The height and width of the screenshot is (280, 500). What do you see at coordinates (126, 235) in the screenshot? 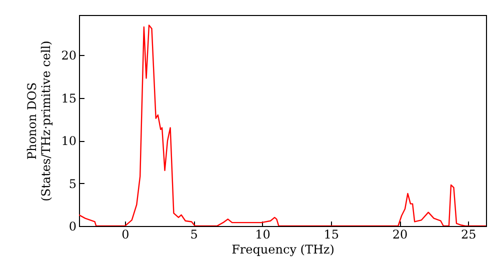
I see `x-tick-label: 0` at bounding box center [126, 235].